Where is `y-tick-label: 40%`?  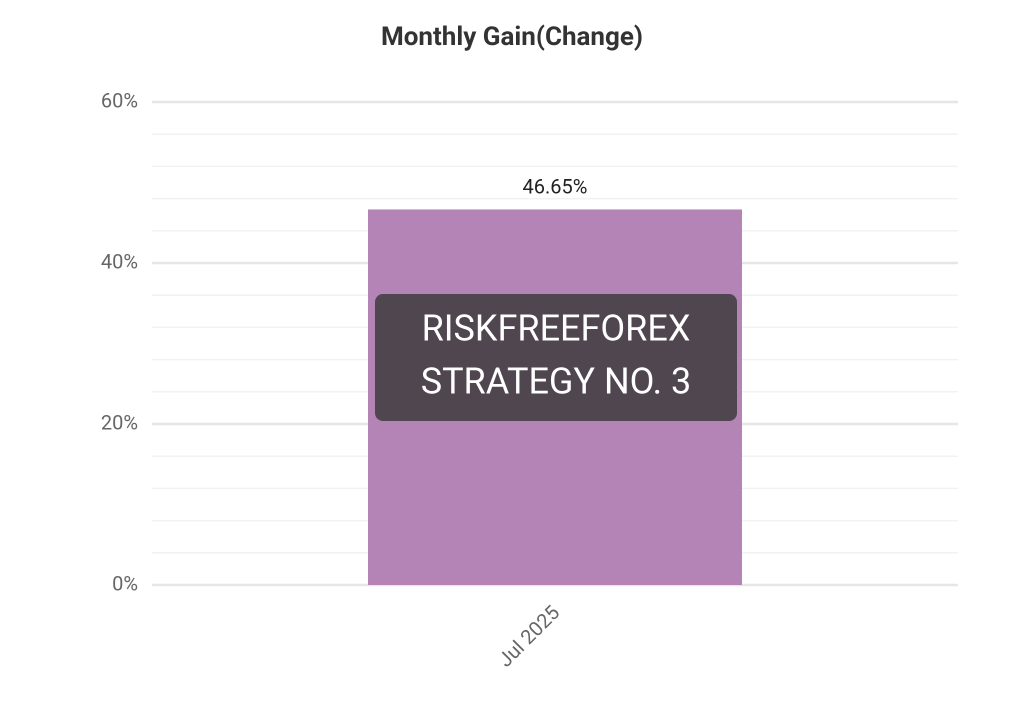
y-tick-label: 40% is located at coordinates (119, 261).